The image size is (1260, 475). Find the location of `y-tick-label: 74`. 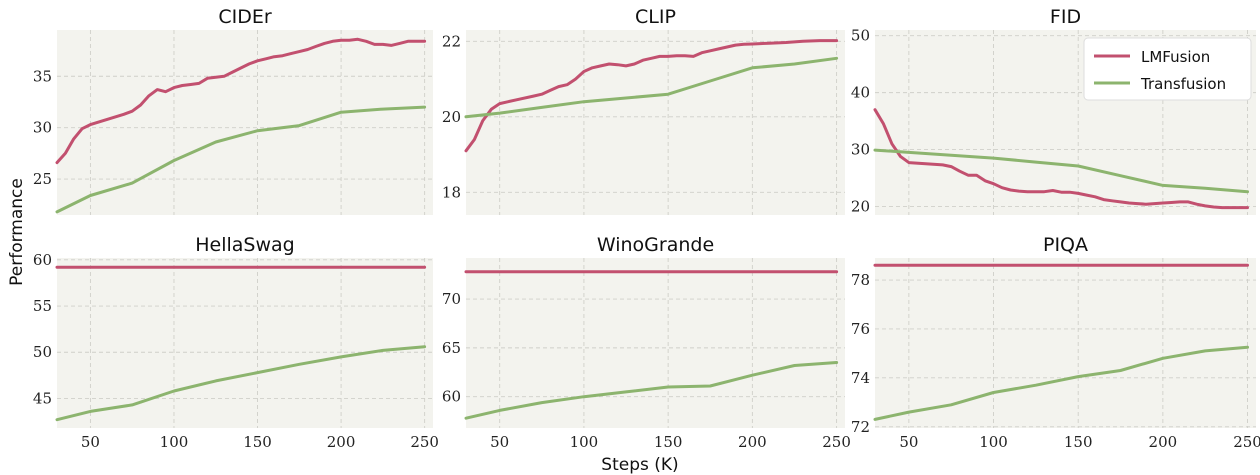

y-tick-label: 74 is located at coordinates (860, 378).